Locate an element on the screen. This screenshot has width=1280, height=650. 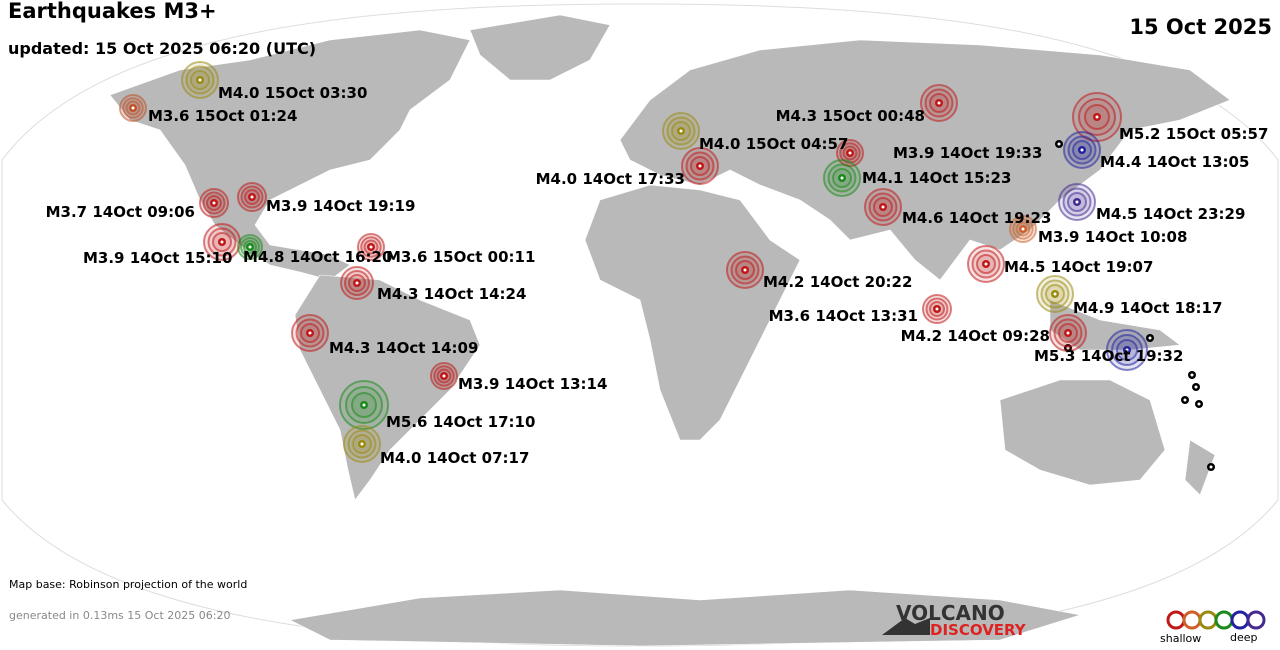
logo-icon is located at coordinates (906, 626).